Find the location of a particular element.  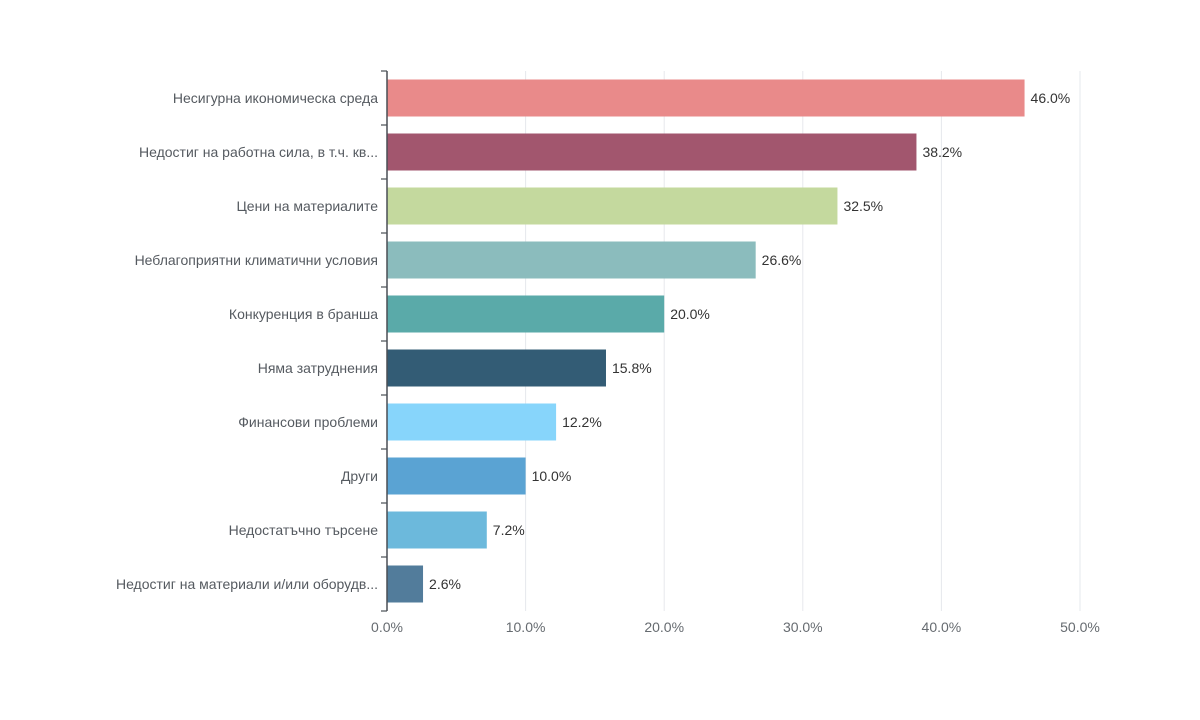

category-label: Други is located at coordinates (359, 476).